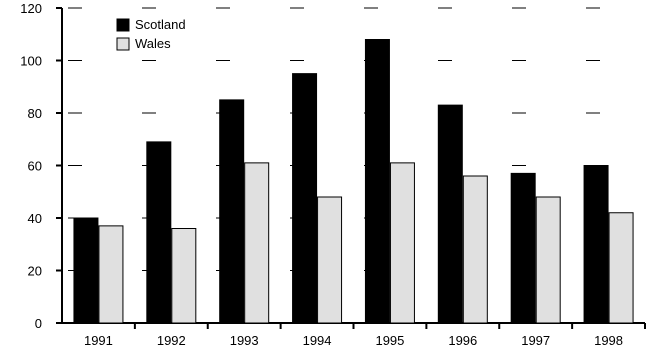  I want to click on x-tick-label: 1996, so click(462, 340).